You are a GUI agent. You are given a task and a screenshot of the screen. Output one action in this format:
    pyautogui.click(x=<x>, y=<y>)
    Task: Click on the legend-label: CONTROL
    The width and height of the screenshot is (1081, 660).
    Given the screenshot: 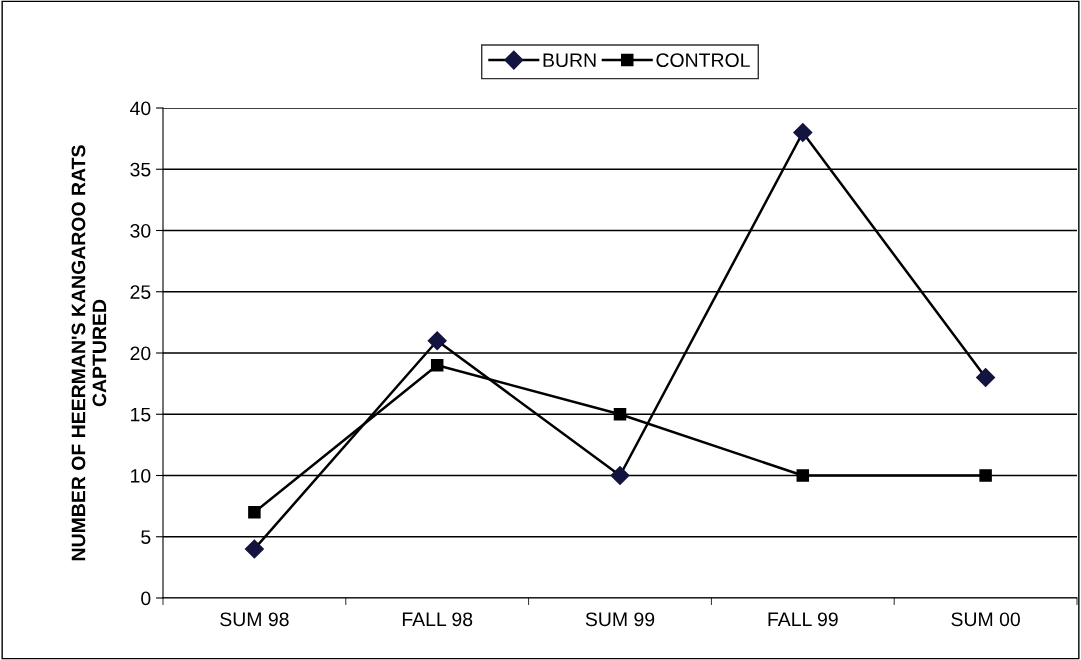 What is the action you would take?
    pyautogui.click(x=703, y=60)
    